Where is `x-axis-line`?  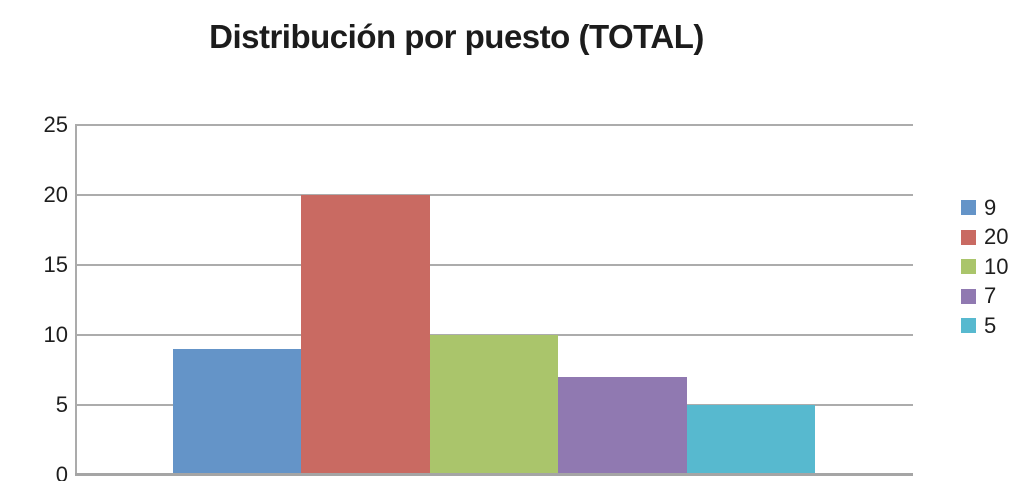
x-axis-line is located at coordinates (494, 474).